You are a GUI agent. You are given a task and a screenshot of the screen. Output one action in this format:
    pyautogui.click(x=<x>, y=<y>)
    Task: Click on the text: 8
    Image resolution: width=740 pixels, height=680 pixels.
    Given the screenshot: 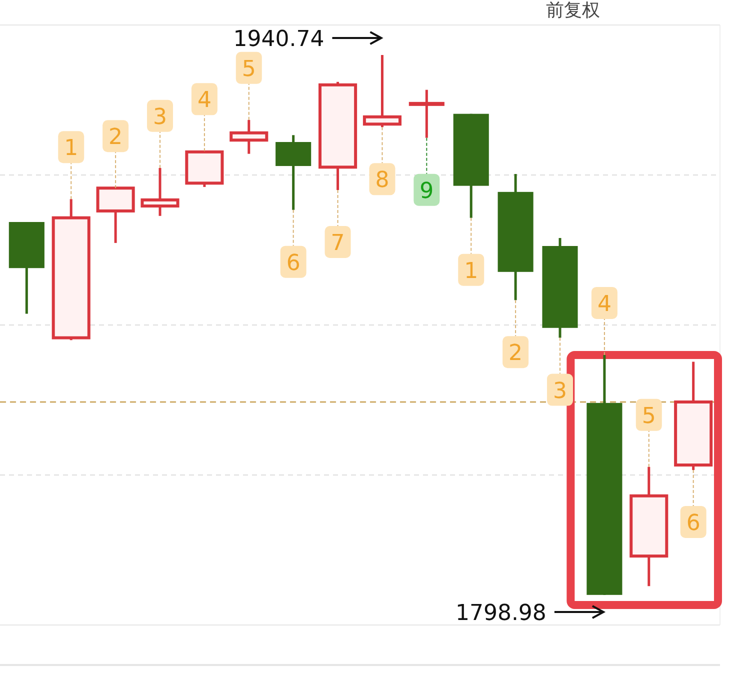 What is the action you would take?
    pyautogui.click(x=382, y=181)
    